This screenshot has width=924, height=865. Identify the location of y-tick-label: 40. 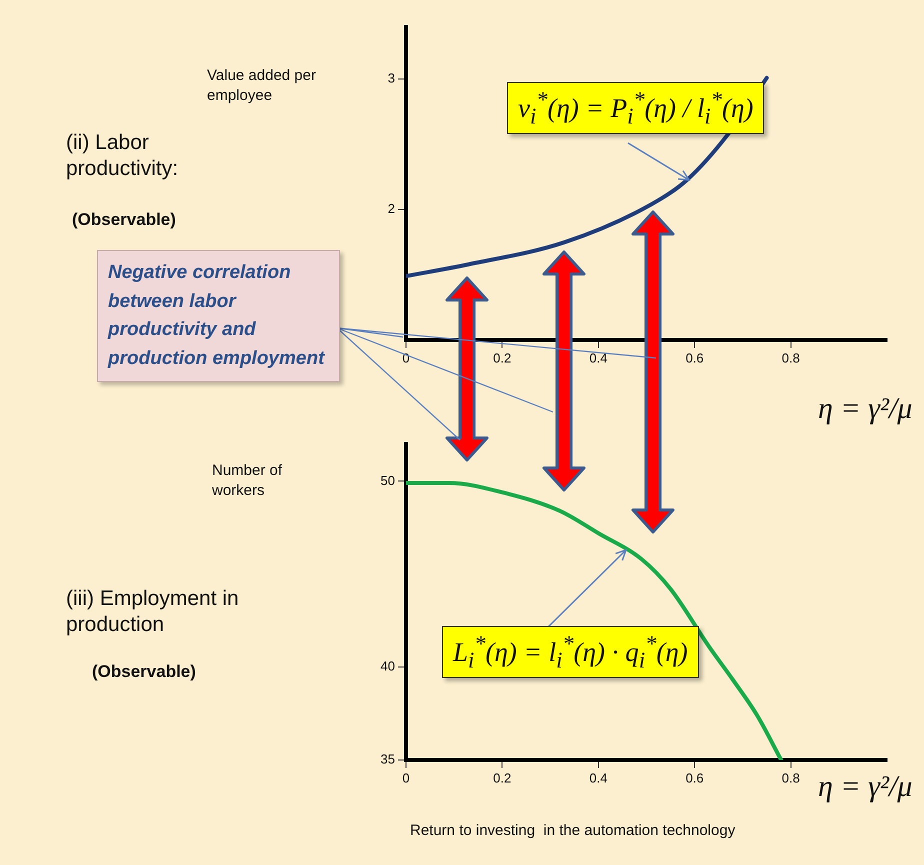
(387, 666).